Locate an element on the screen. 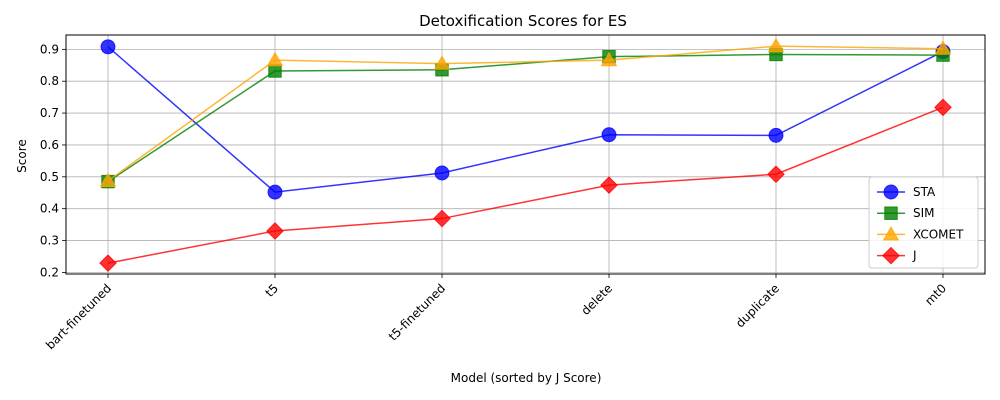 Image resolution: width=1000 pixels, height=400 pixels. x-tick-label: bart-finetuned is located at coordinates (78, 316).